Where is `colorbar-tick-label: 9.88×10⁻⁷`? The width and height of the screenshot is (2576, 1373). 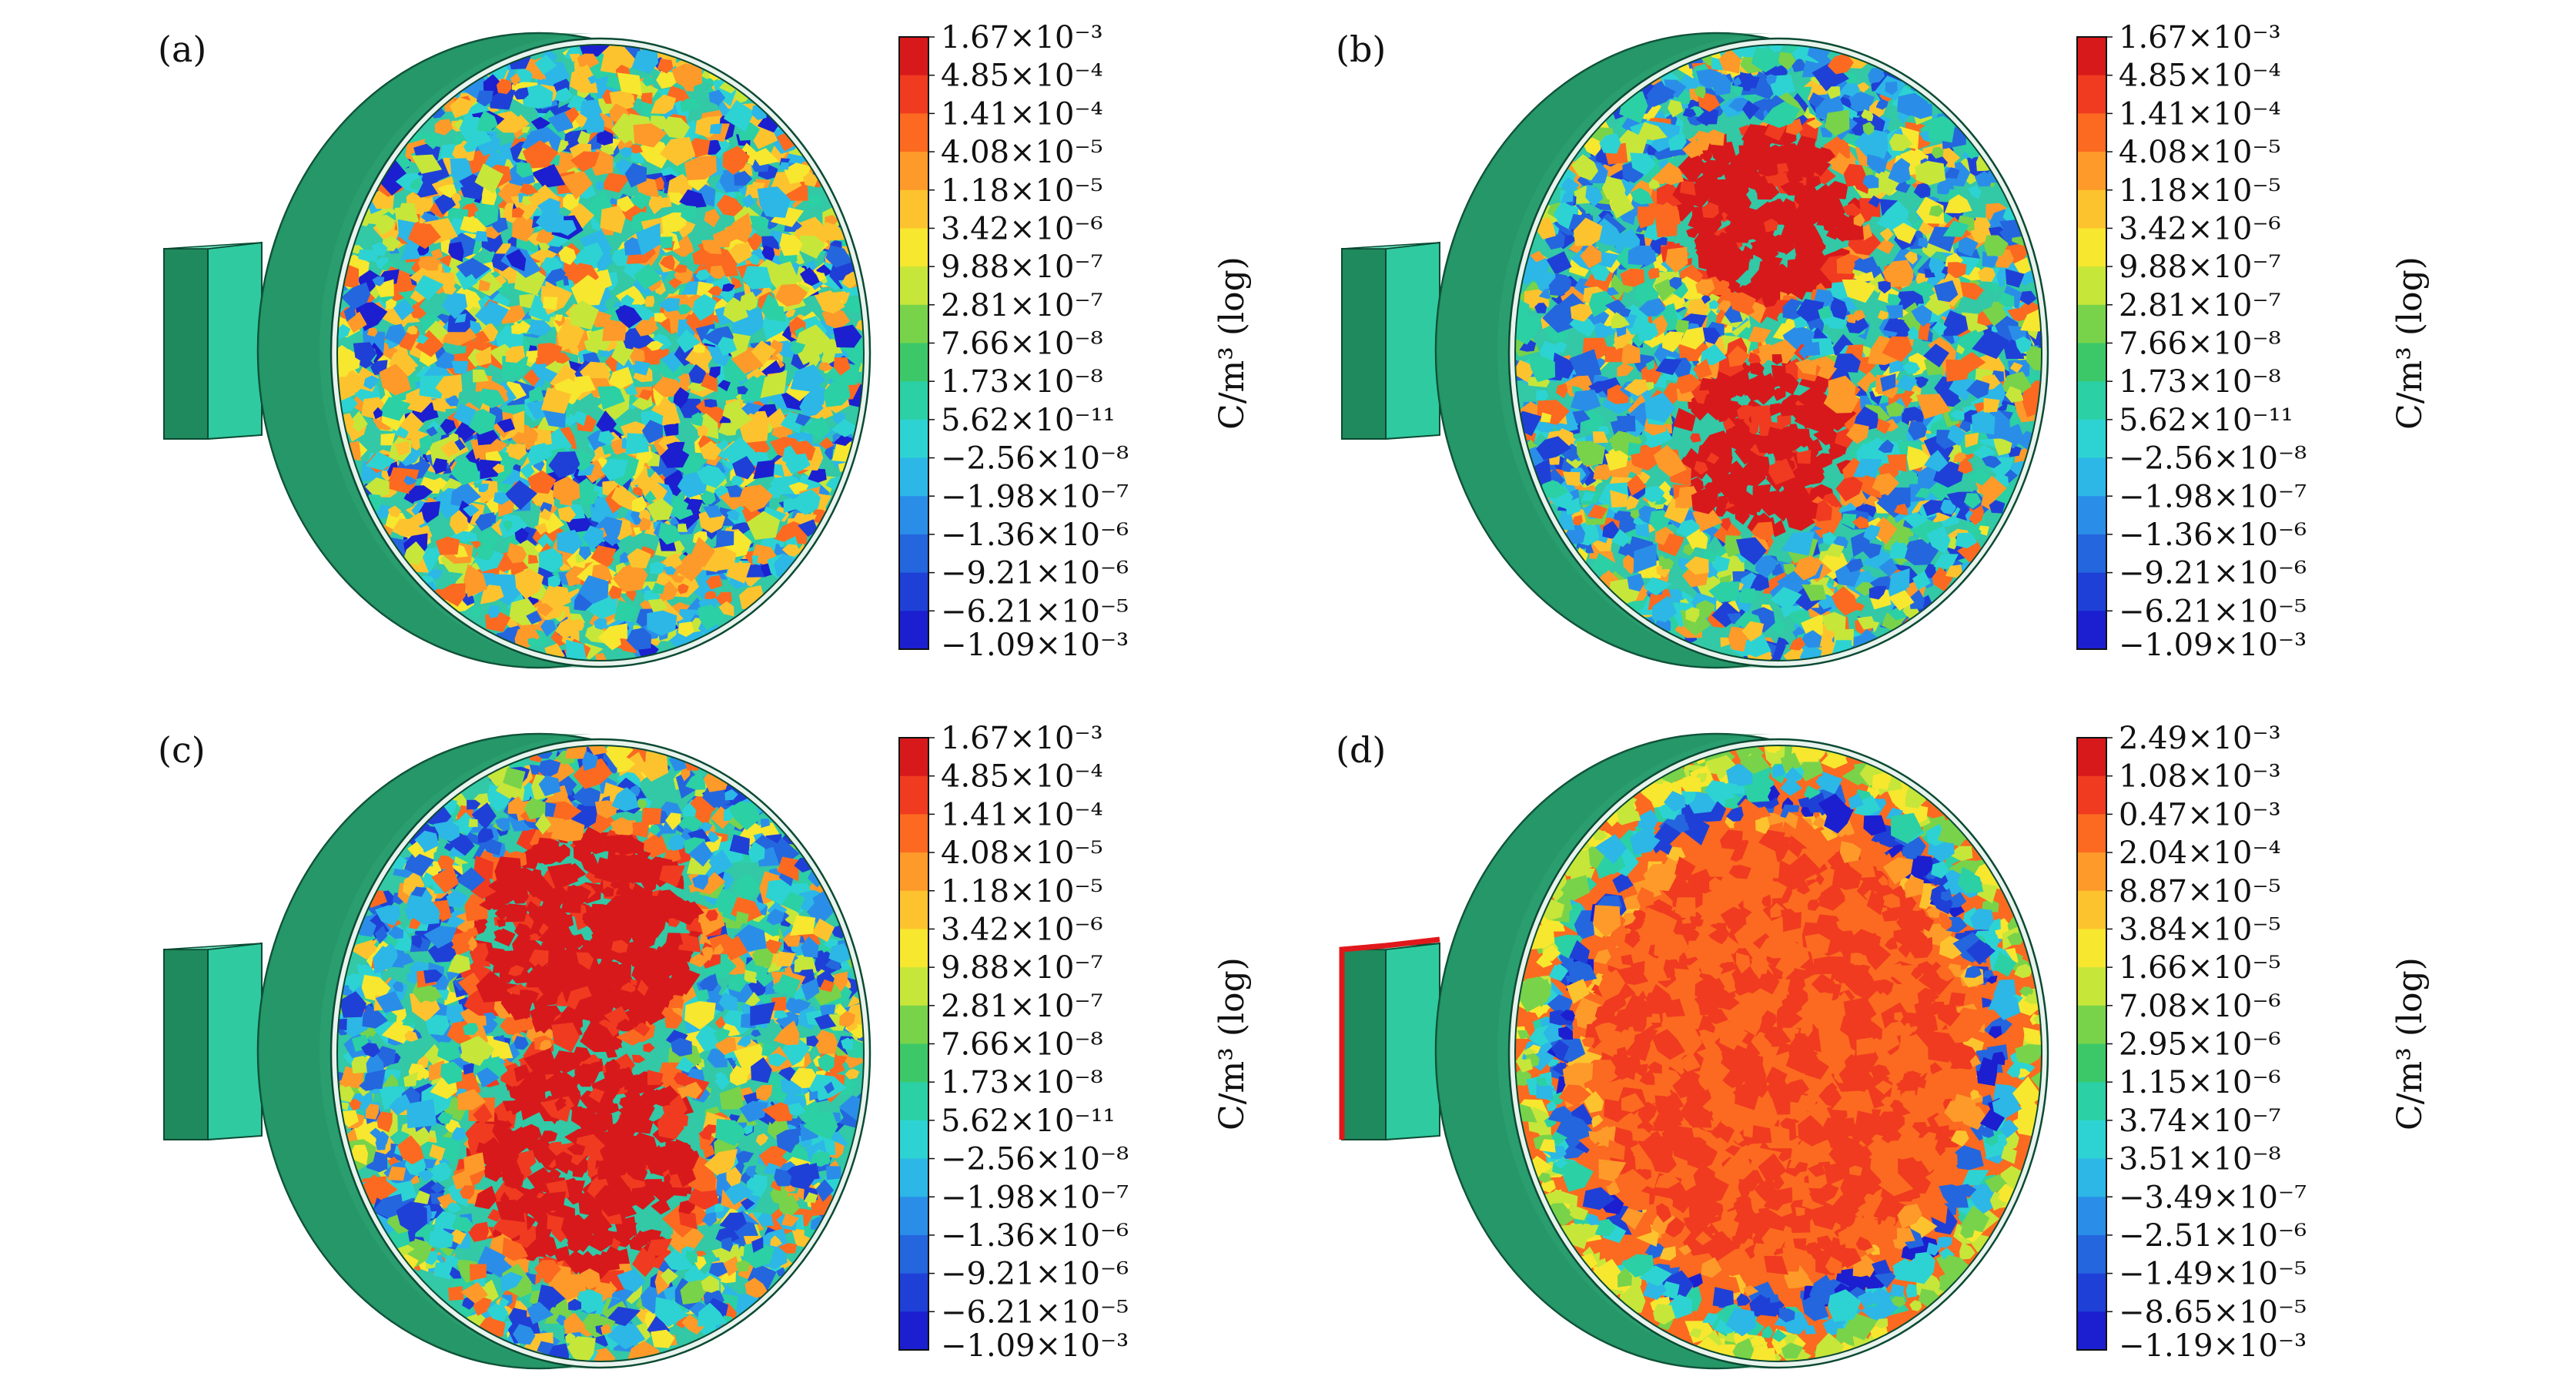
colorbar-tick-label: 9.88×10⁻⁷ is located at coordinates (1022, 267).